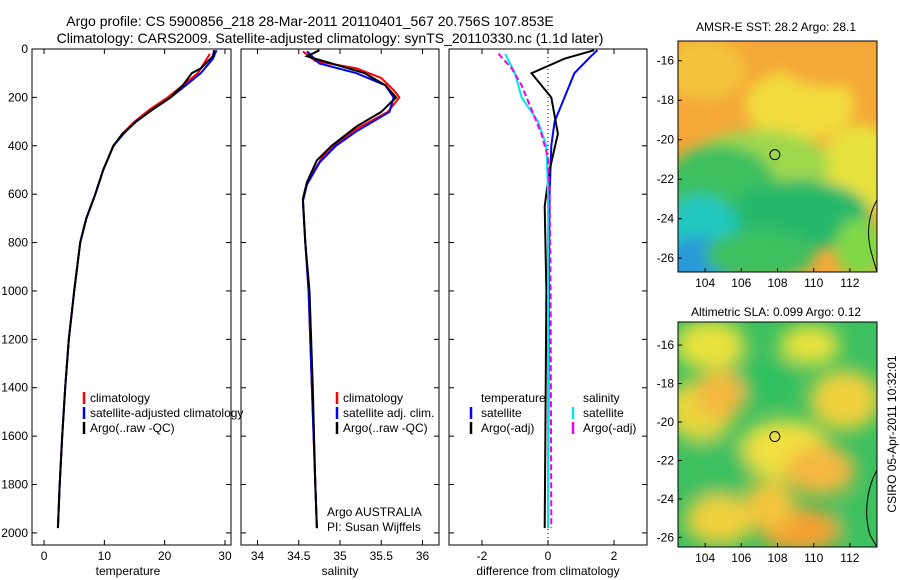  I want to click on series-line-climatology, so click(351, 289).